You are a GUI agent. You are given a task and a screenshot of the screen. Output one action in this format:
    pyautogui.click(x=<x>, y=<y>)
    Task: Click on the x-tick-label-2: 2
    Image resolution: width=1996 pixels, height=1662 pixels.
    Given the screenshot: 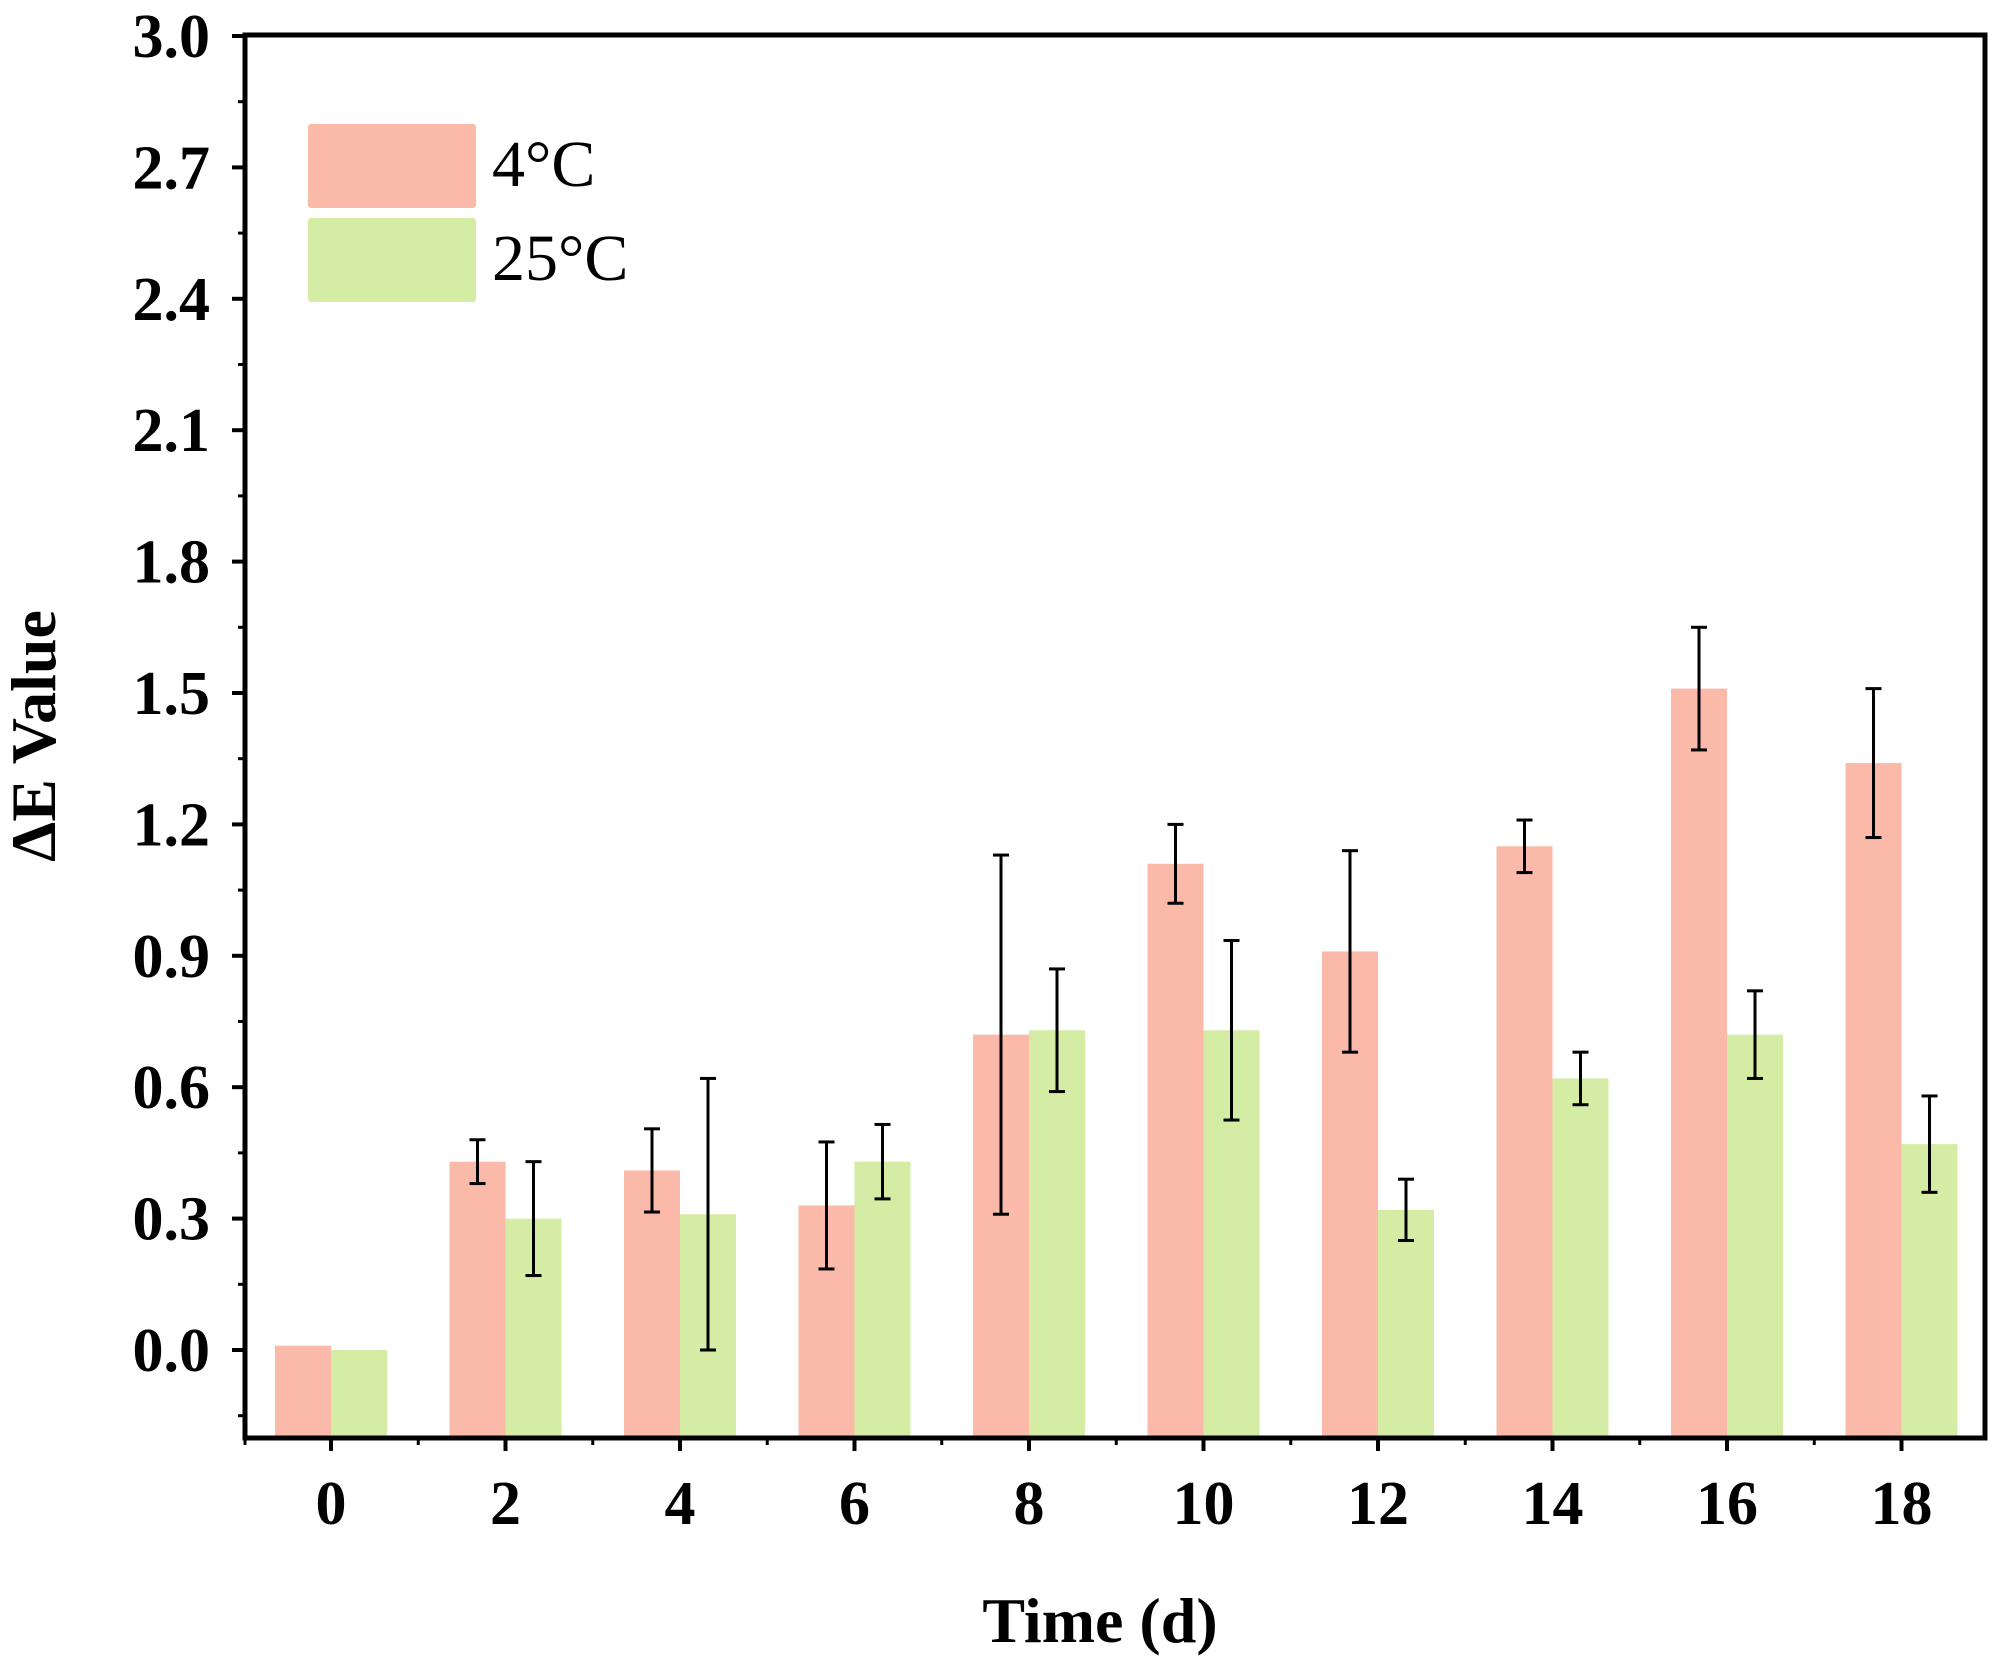 What is the action you would take?
    pyautogui.click(x=505, y=1504)
    